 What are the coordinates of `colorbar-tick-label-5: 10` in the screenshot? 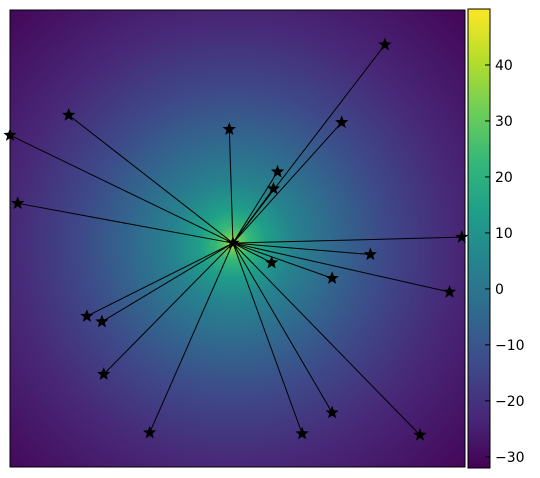 It's located at (504, 234).